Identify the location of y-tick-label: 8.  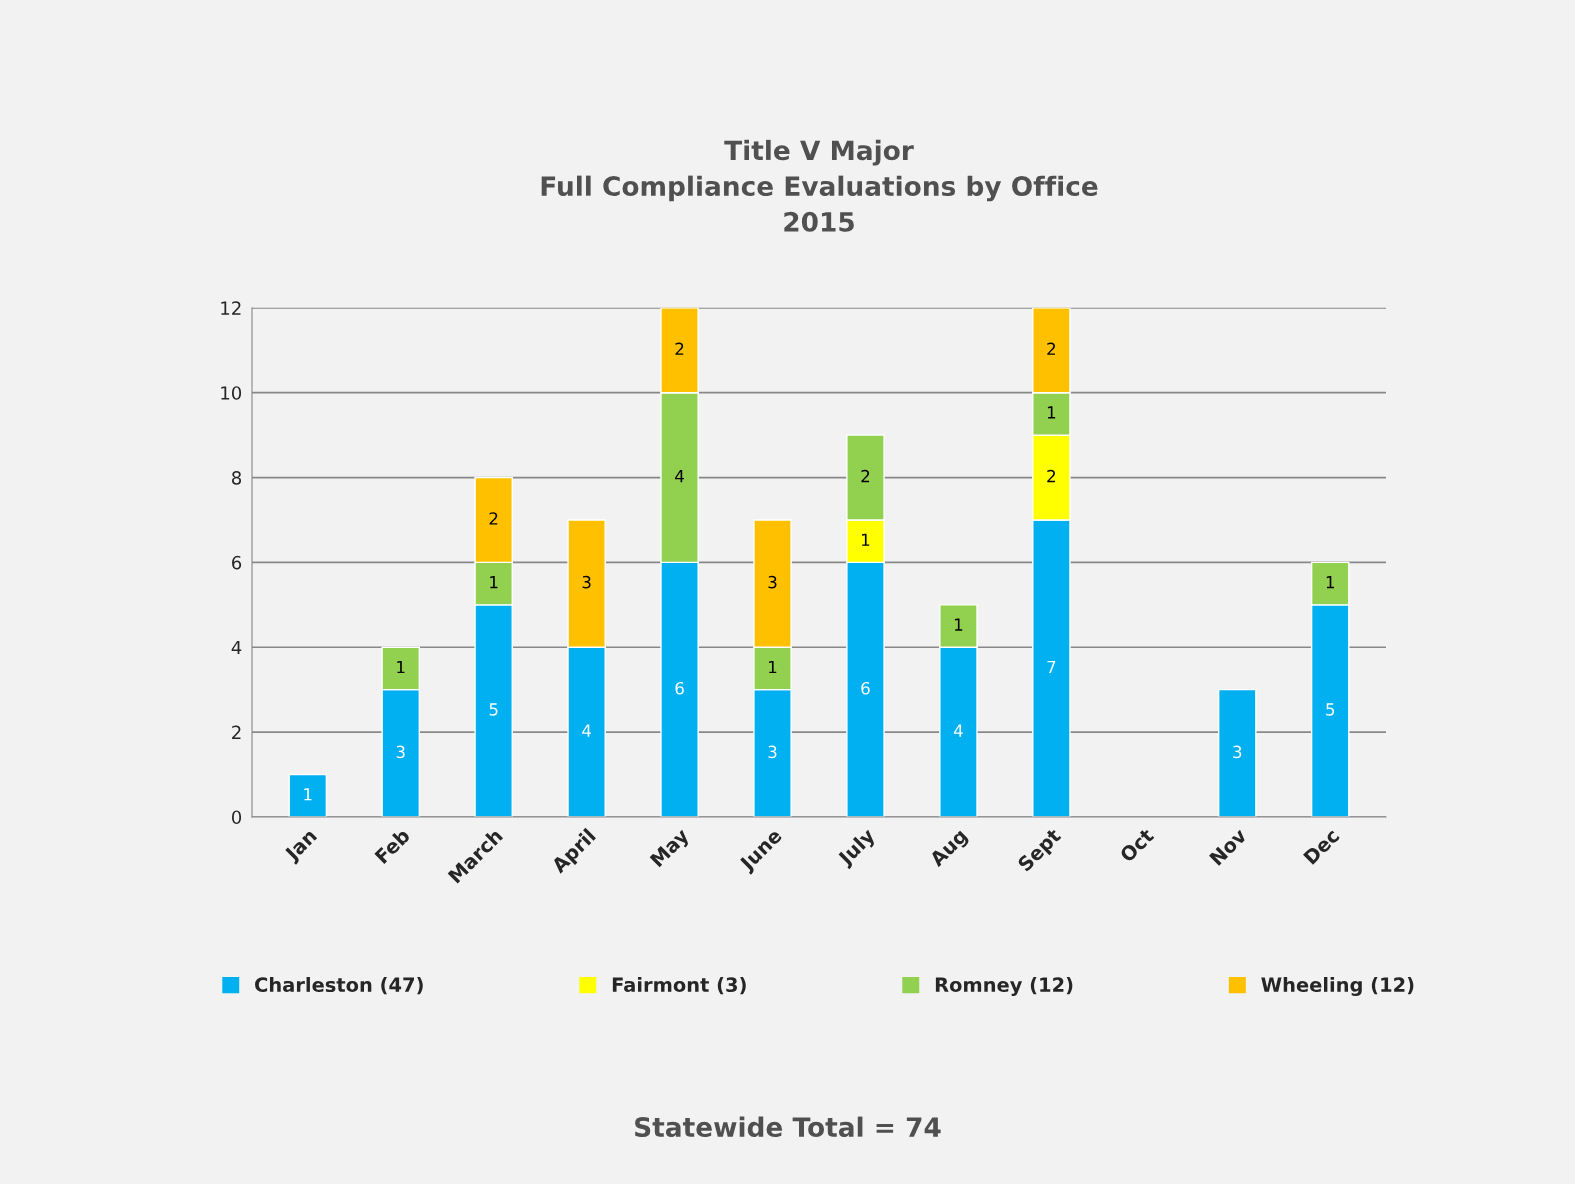
(237, 478).